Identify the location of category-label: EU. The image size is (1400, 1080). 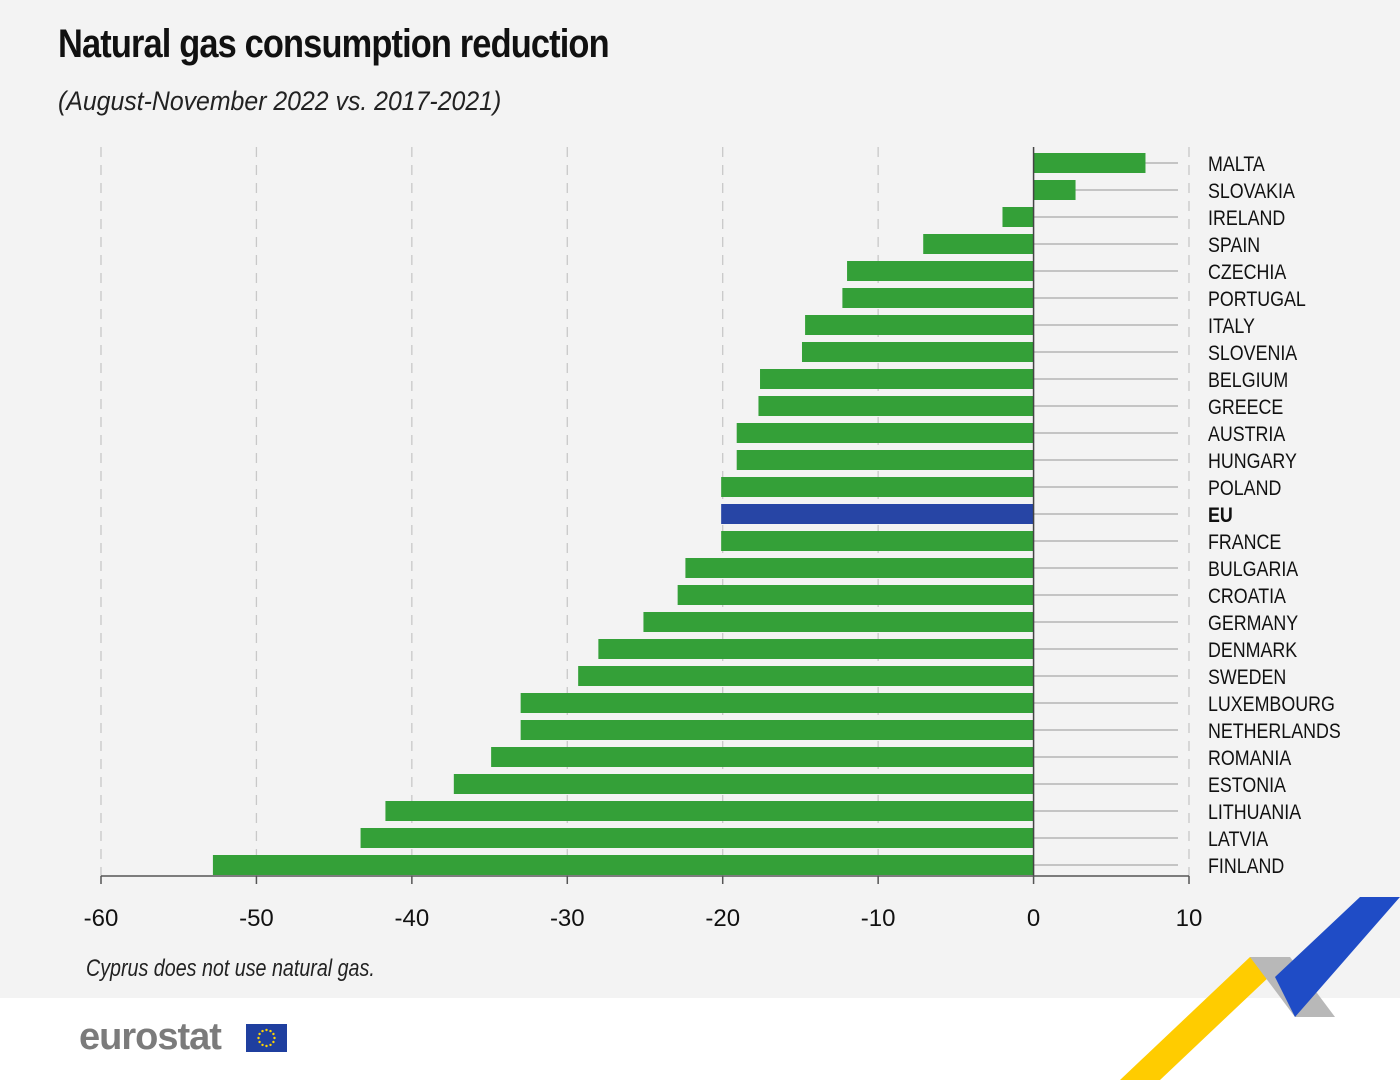
(1220, 516).